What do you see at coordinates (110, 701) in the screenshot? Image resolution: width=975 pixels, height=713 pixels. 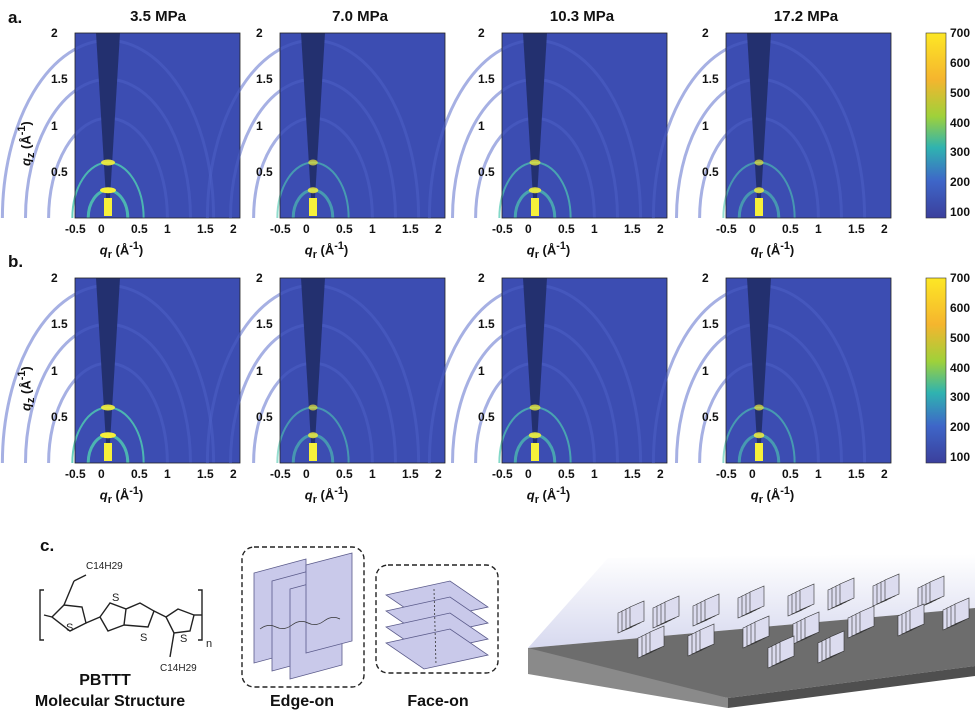 I see `pbttt-caption: Molecular Structure` at bounding box center [110, 701].